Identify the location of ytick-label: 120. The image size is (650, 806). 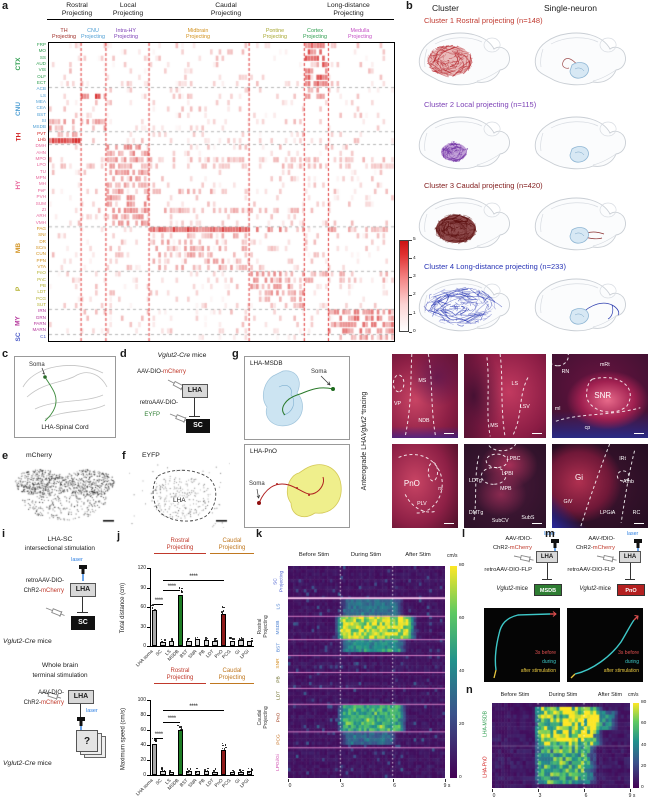
(141, 568).